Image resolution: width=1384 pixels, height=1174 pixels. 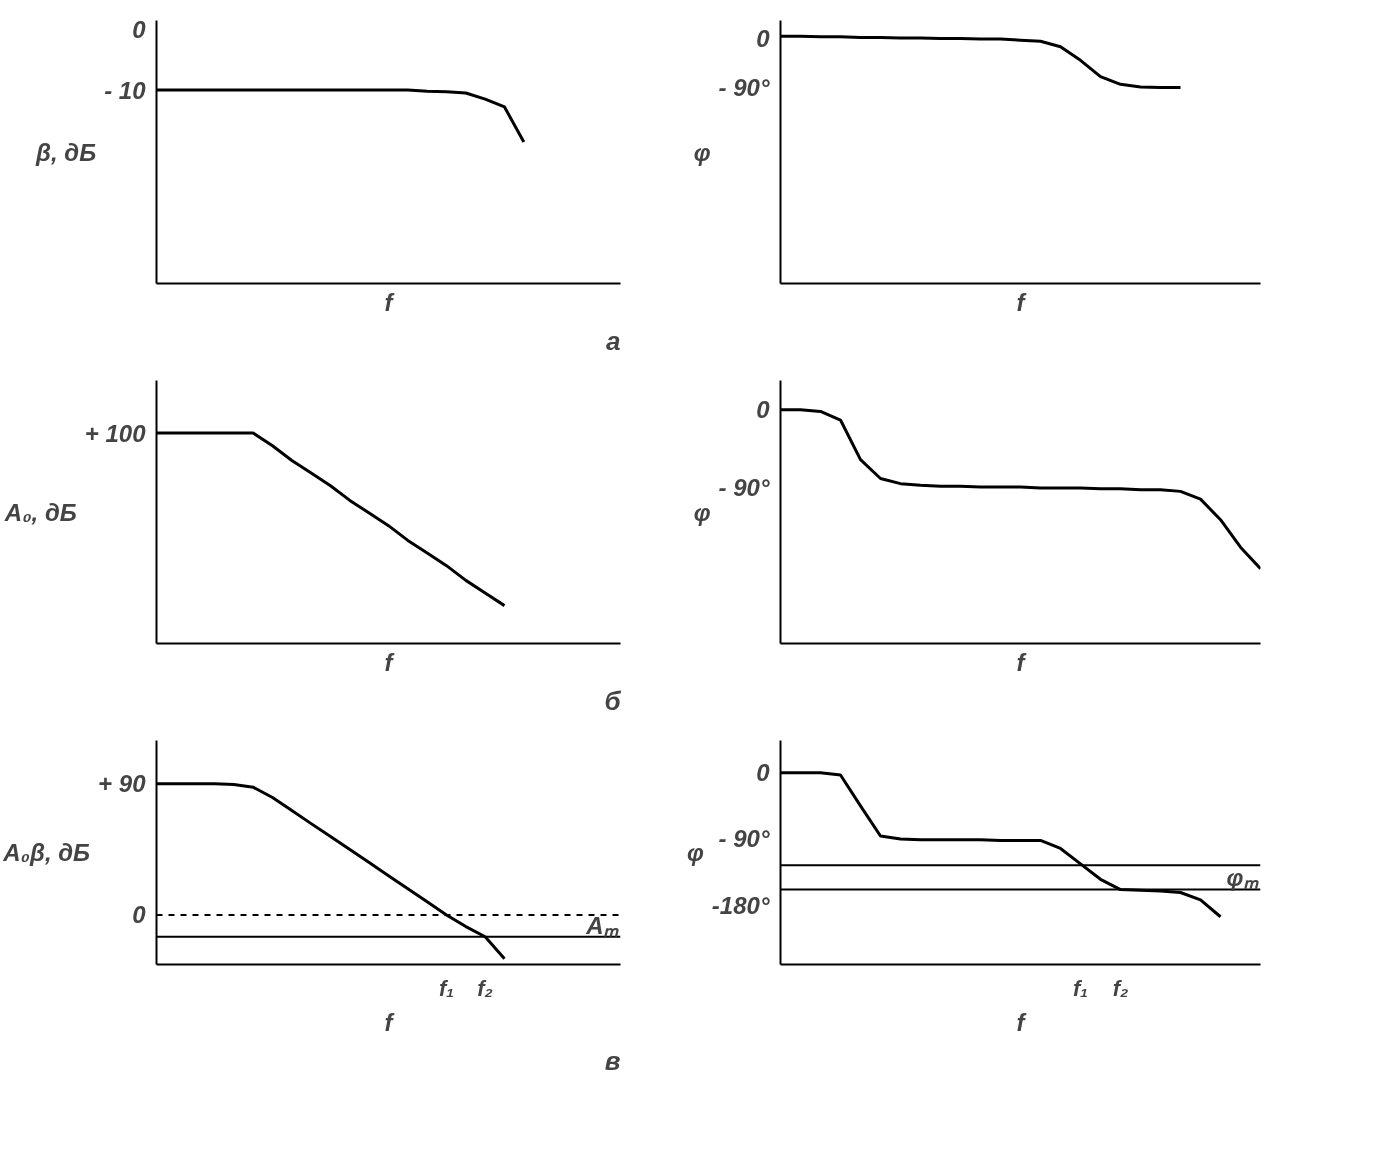 I want to click on text: а, so click(x=613, y=340).